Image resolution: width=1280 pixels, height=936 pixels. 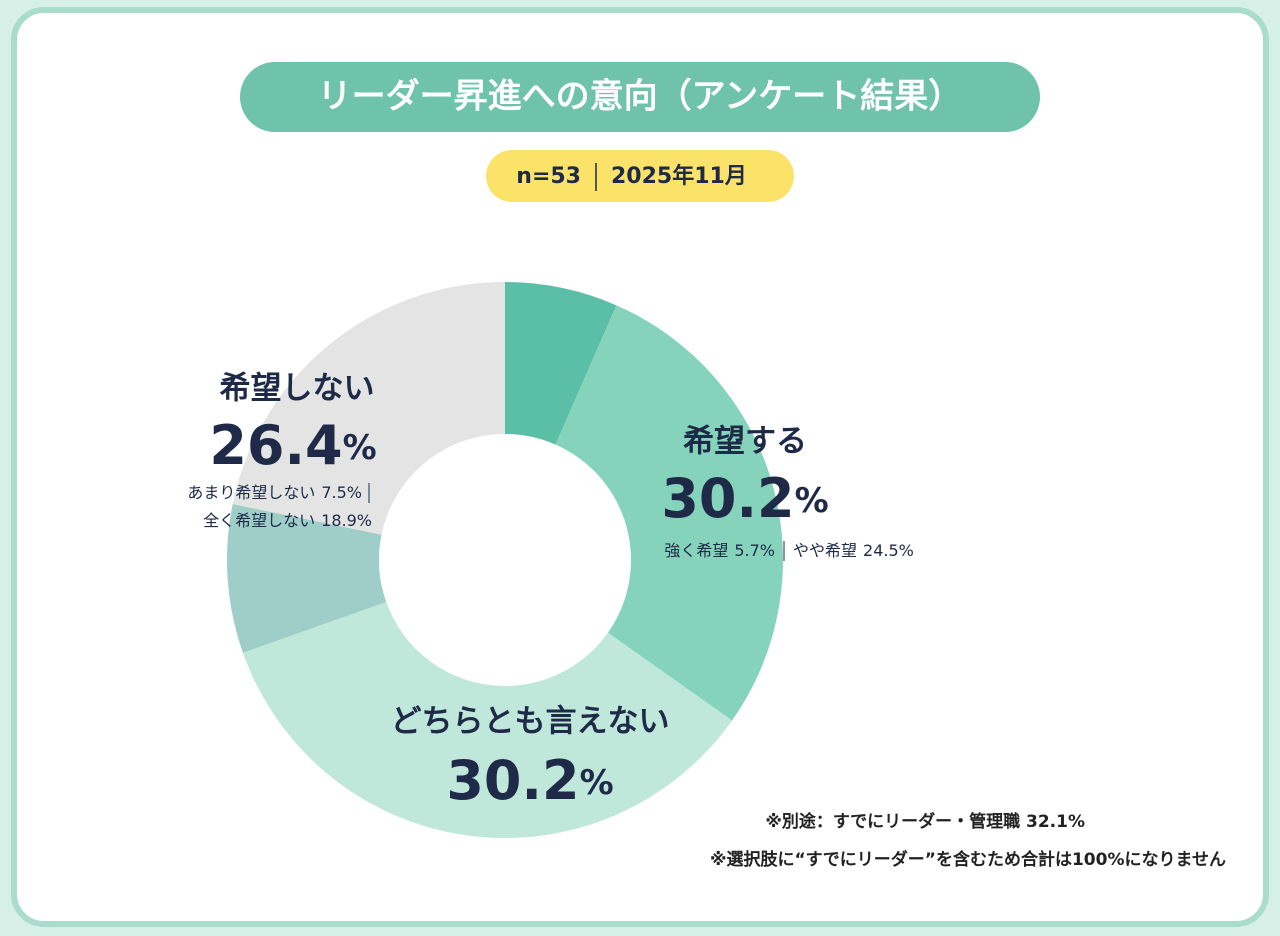 What do you see at coordinates (259, 520) in the screenshot?
I see `segment-name: 全く希望しない` at bounding box center [259, 520].